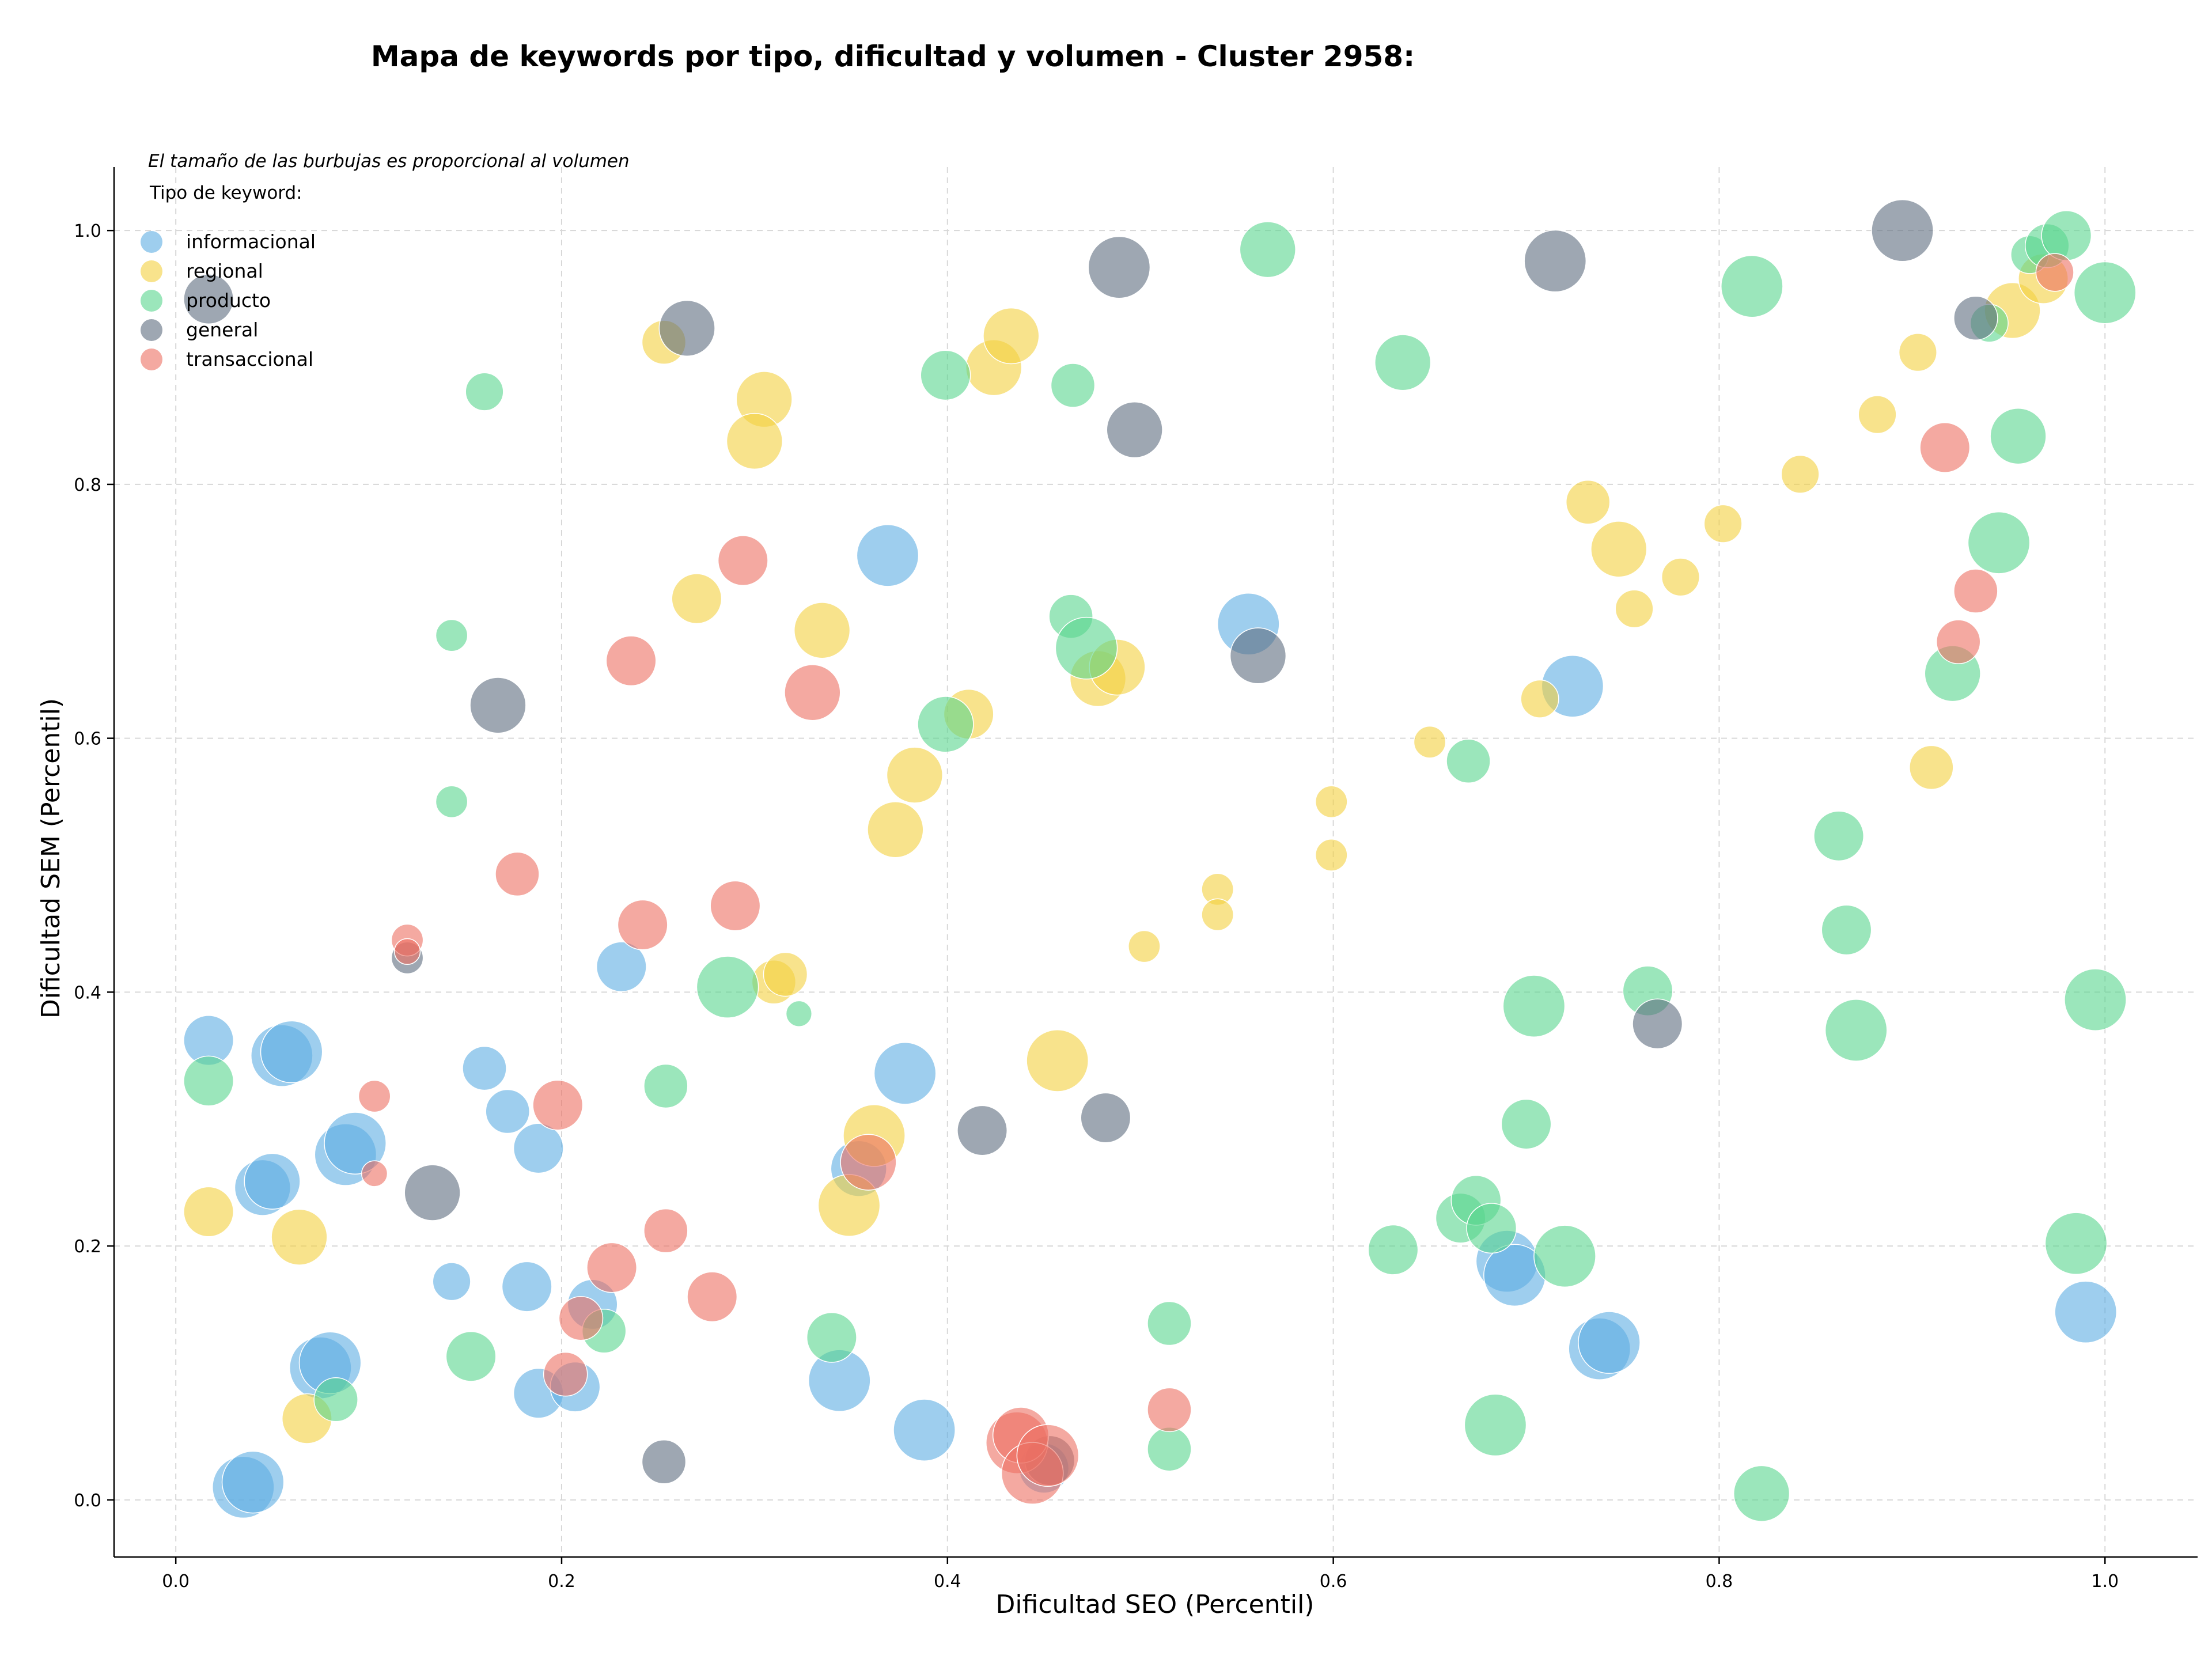 Image resolution: width=2212 pixels, height=1663 pixels. I want to click on legend-marker-regional, so click(151, 271).